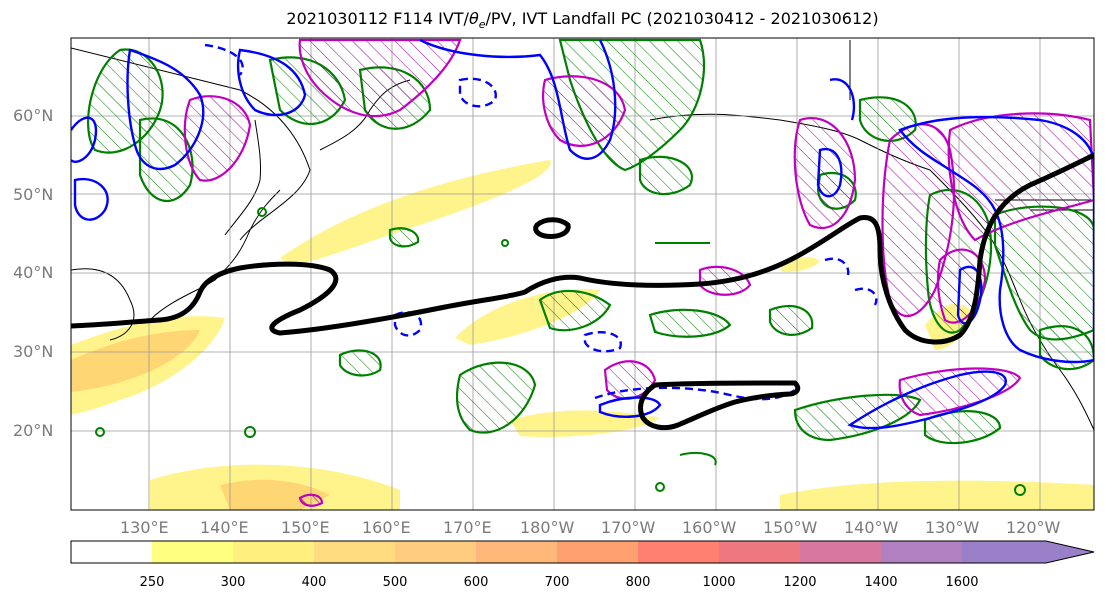  What do you see at coordinates (305, 527) in the screenshot?
I see `lon-label-150e: 150°E` at bounding box center [305, 527].